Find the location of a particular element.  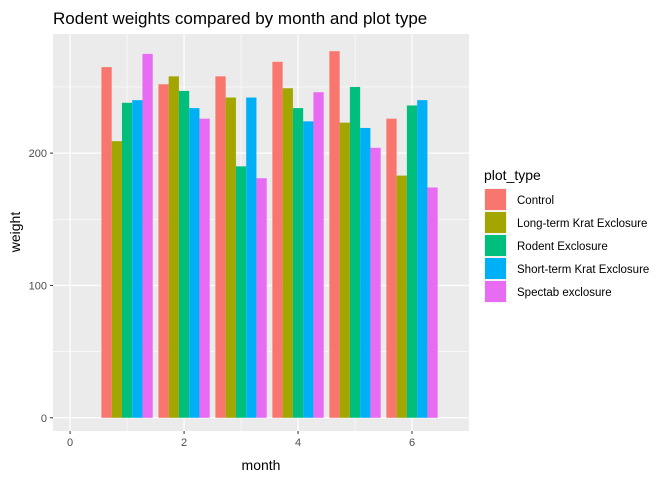

x-tick-label: 4 is located at coordinates (298, 443).